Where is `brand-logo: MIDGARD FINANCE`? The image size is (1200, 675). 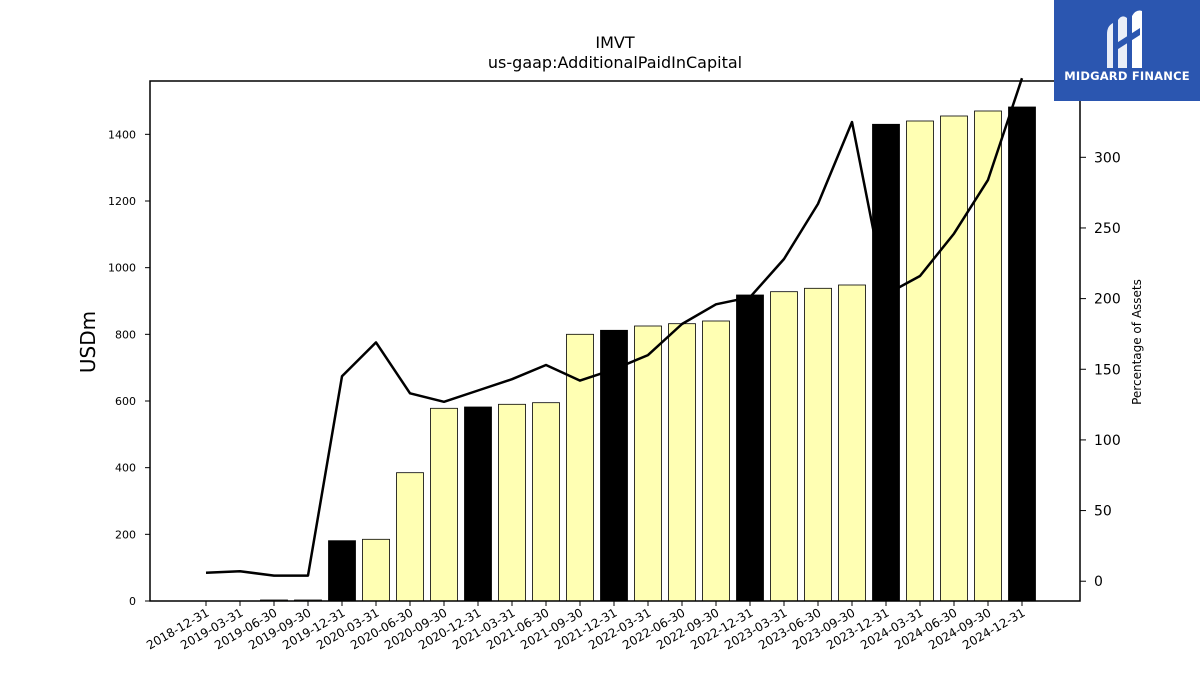 brand-logo: MIDGARD FINANCE is located at coordinates (1127, 50).